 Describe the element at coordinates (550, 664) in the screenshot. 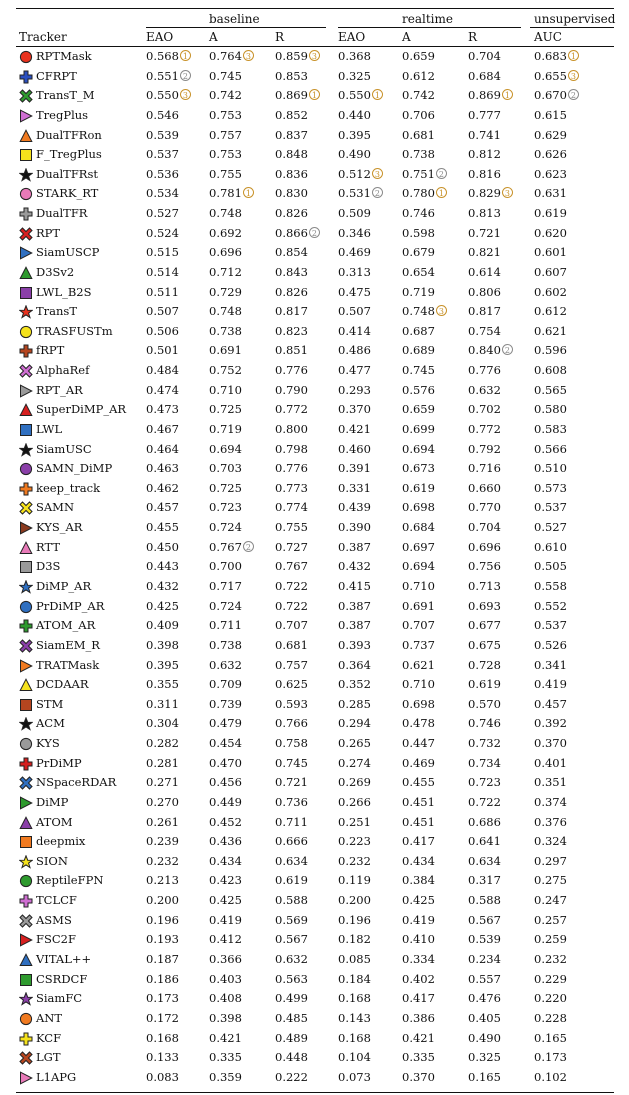

I see `cell-unsupervised-auc: 0.341` at that location.